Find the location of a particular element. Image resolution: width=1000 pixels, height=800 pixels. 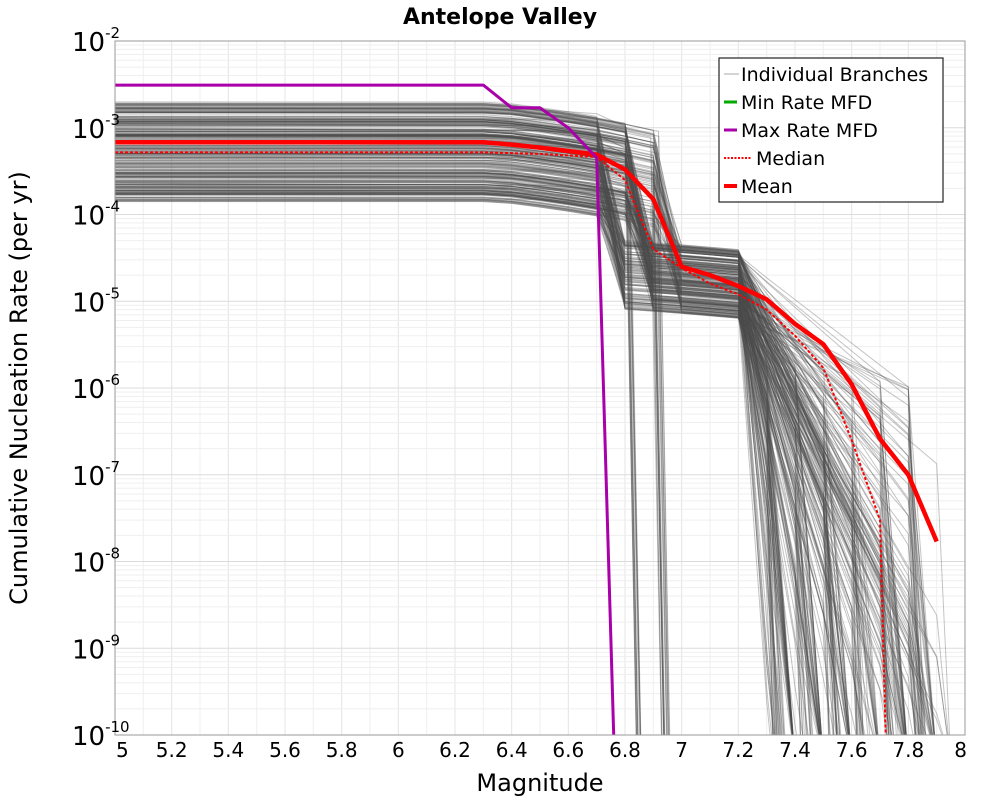

x-tick-label: 7 is located at coordinates (681, 750).